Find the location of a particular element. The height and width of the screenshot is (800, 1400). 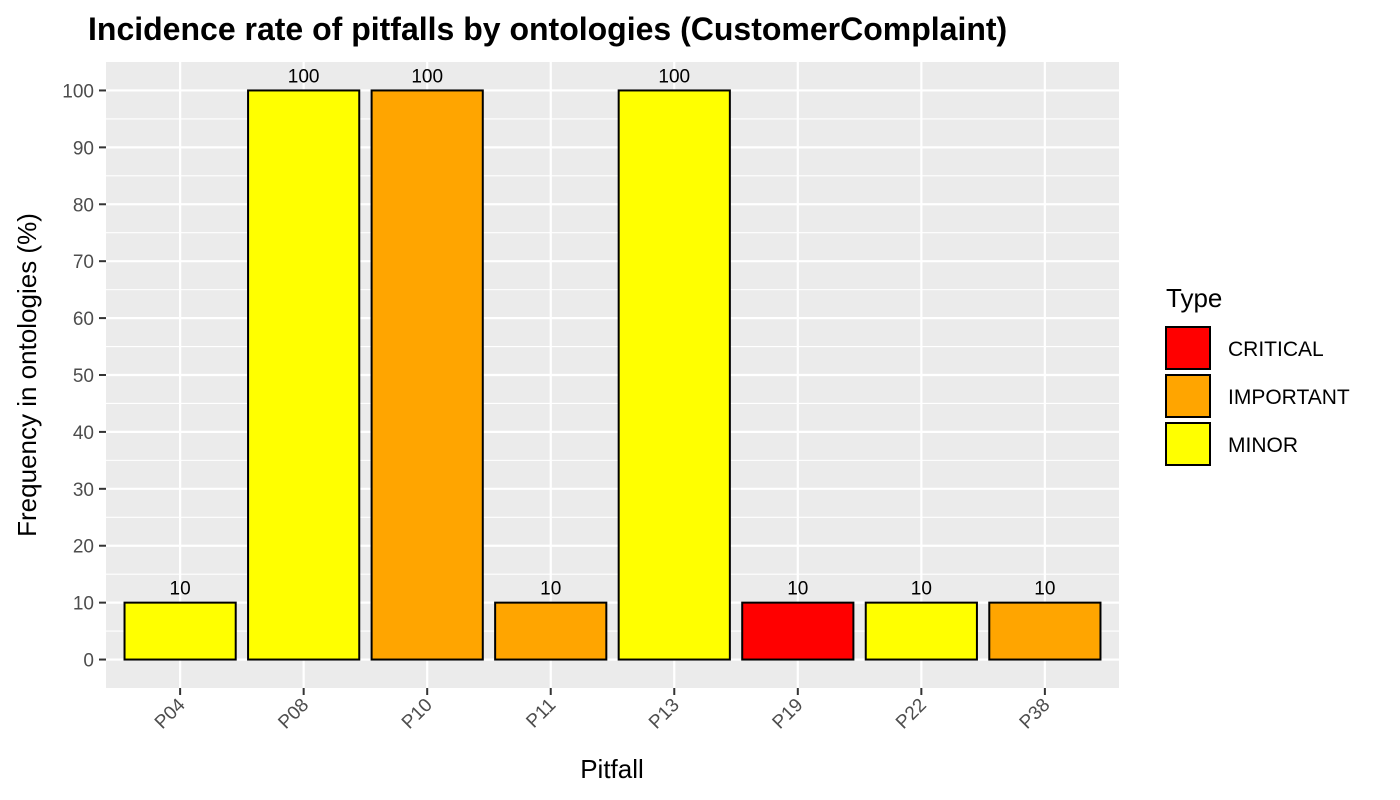

x-tick-label: P19 is located at coordinates (788, 714).